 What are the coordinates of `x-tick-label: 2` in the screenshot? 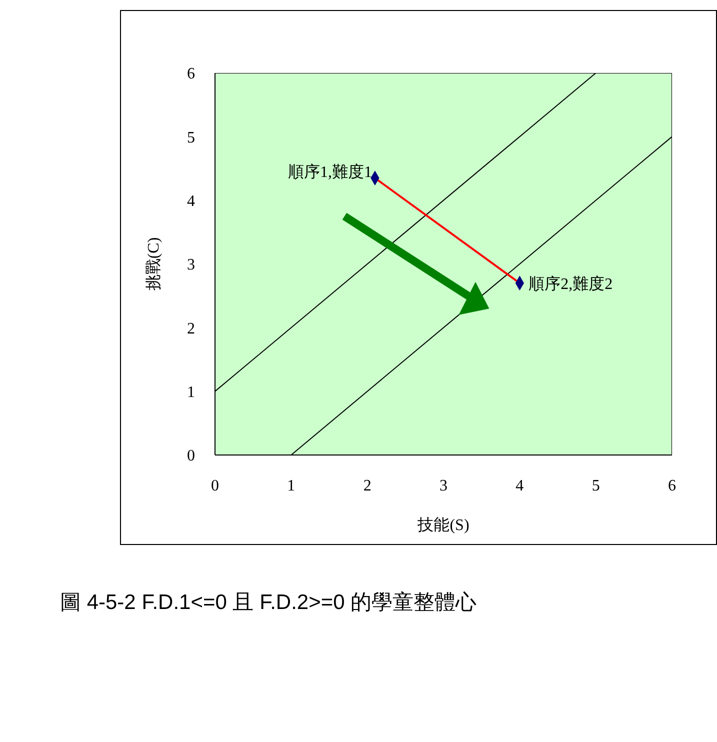 It's located at (367, 485).